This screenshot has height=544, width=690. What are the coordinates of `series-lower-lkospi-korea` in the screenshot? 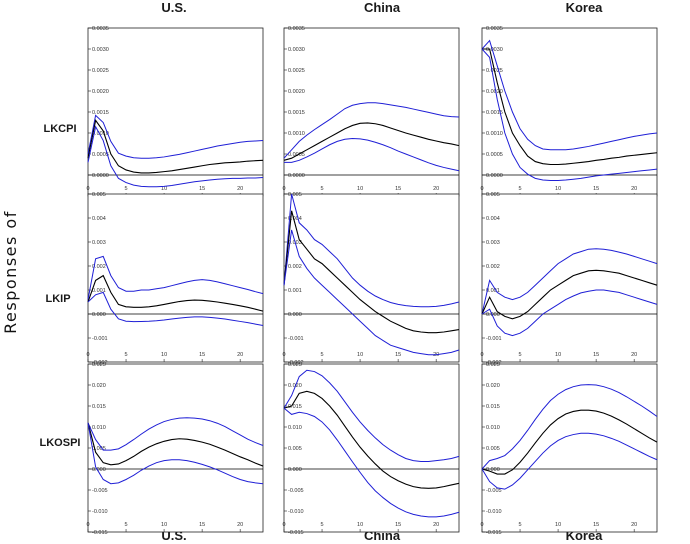 It's located at (569, 461).